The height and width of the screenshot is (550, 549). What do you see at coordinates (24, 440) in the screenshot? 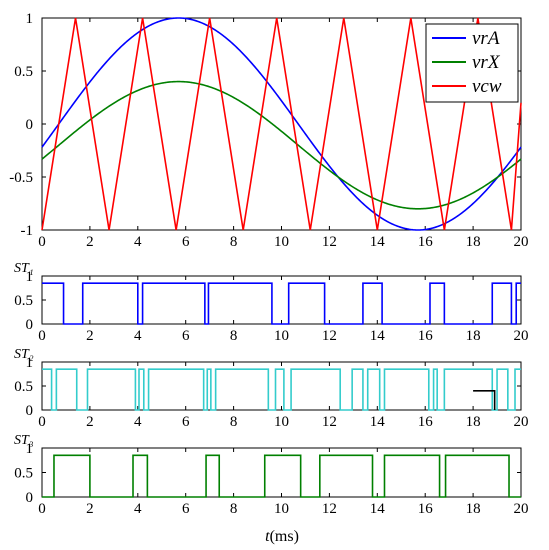
I see `panel-title: ST₃` at bounding box center [24, 440].